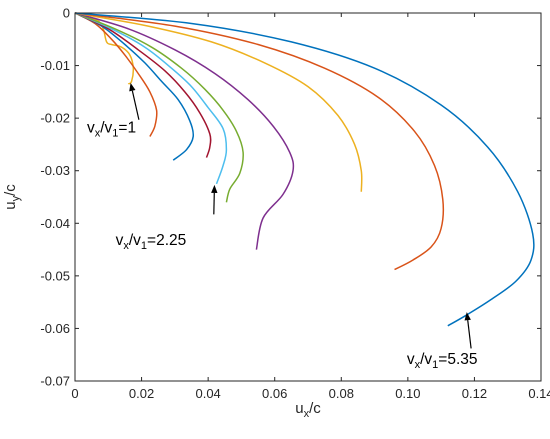 This screenshot has width=550, height=439. What do you see at coordinates (474, 393) in the screenshot?
I see `x-tick-label: 0.12` at bounding box center [474, 393].